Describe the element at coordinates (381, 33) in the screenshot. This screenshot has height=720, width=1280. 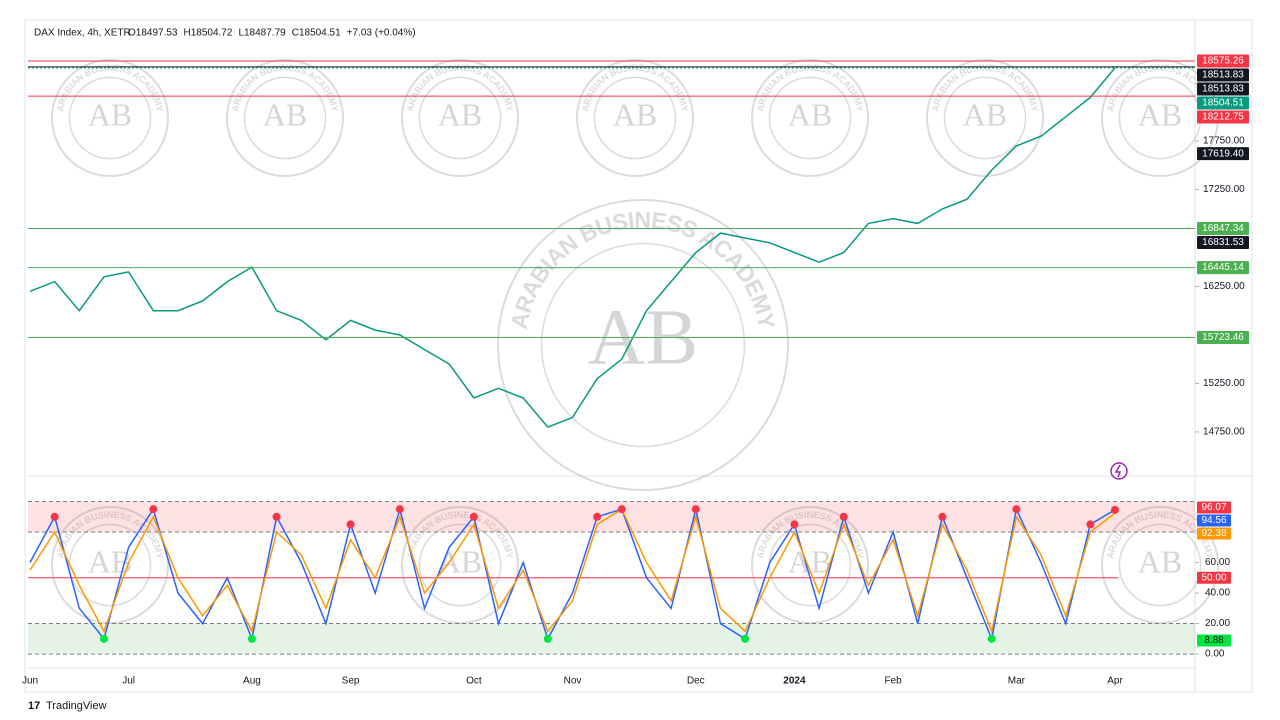
I see `ohlc-value: +7.03 (+0.04%)` at that location.